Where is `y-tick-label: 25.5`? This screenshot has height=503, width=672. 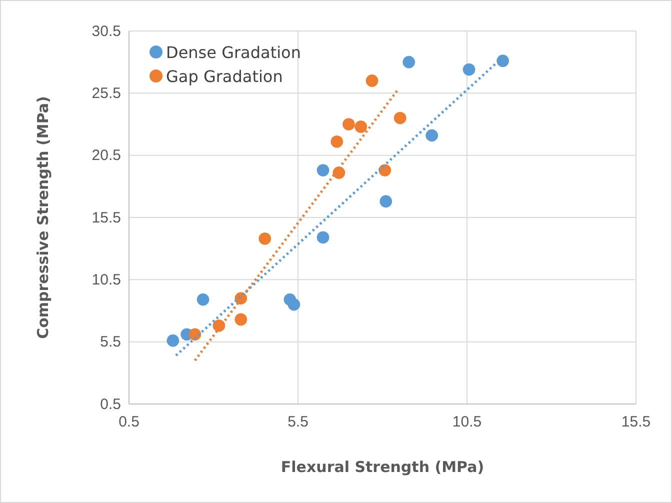
y-tick-label: 25.5 is located at coordinates (106, 93).